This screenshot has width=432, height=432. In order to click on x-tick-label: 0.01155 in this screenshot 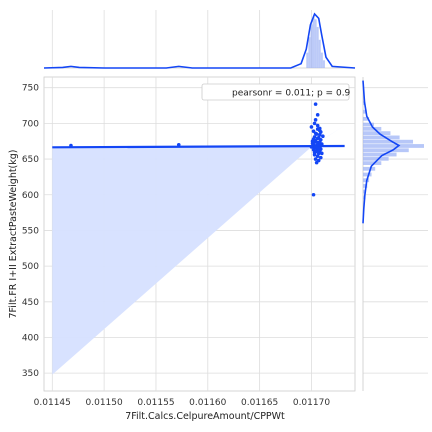, I will do `click(155, 403)`.